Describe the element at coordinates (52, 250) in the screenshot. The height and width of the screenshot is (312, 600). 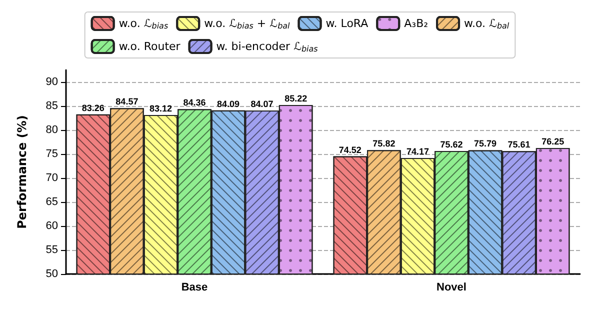
I see `y-tick-label: 55` at that location.